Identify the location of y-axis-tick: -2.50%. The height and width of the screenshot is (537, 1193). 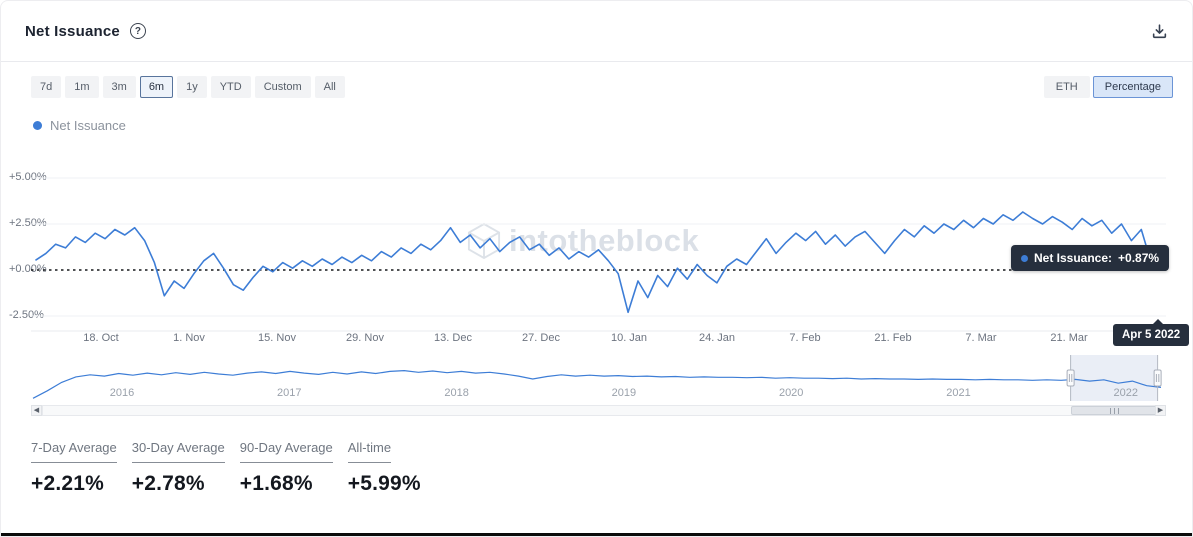
(26, 315).